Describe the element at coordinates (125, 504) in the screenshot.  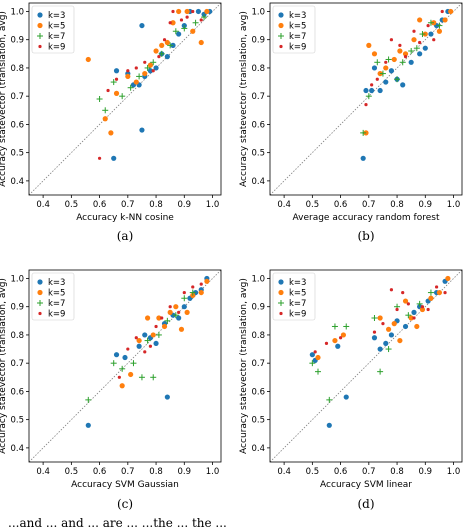
I see `subfigure-label: (c)` at that location.